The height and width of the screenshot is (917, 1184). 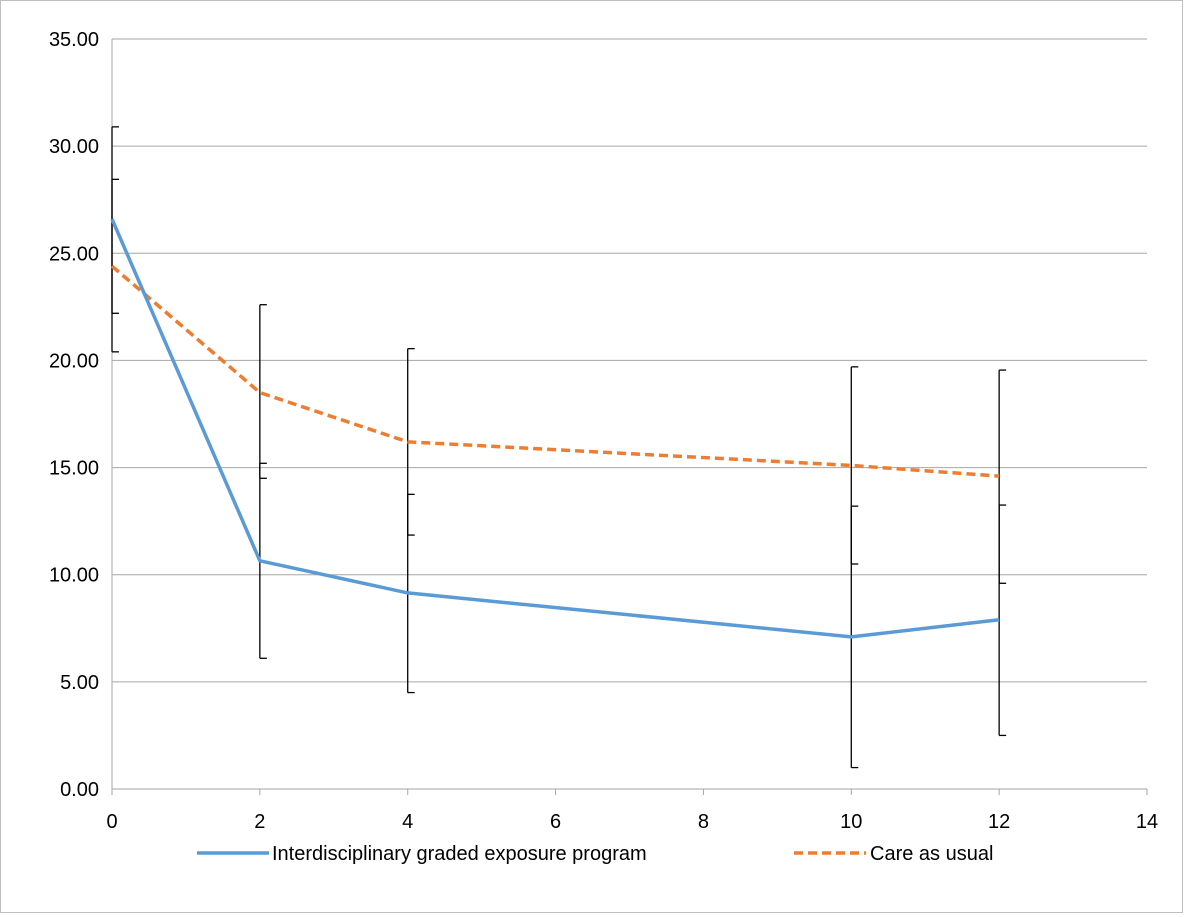 I want to click on y-tick-label: 10.00, so click(x=74, y=576).